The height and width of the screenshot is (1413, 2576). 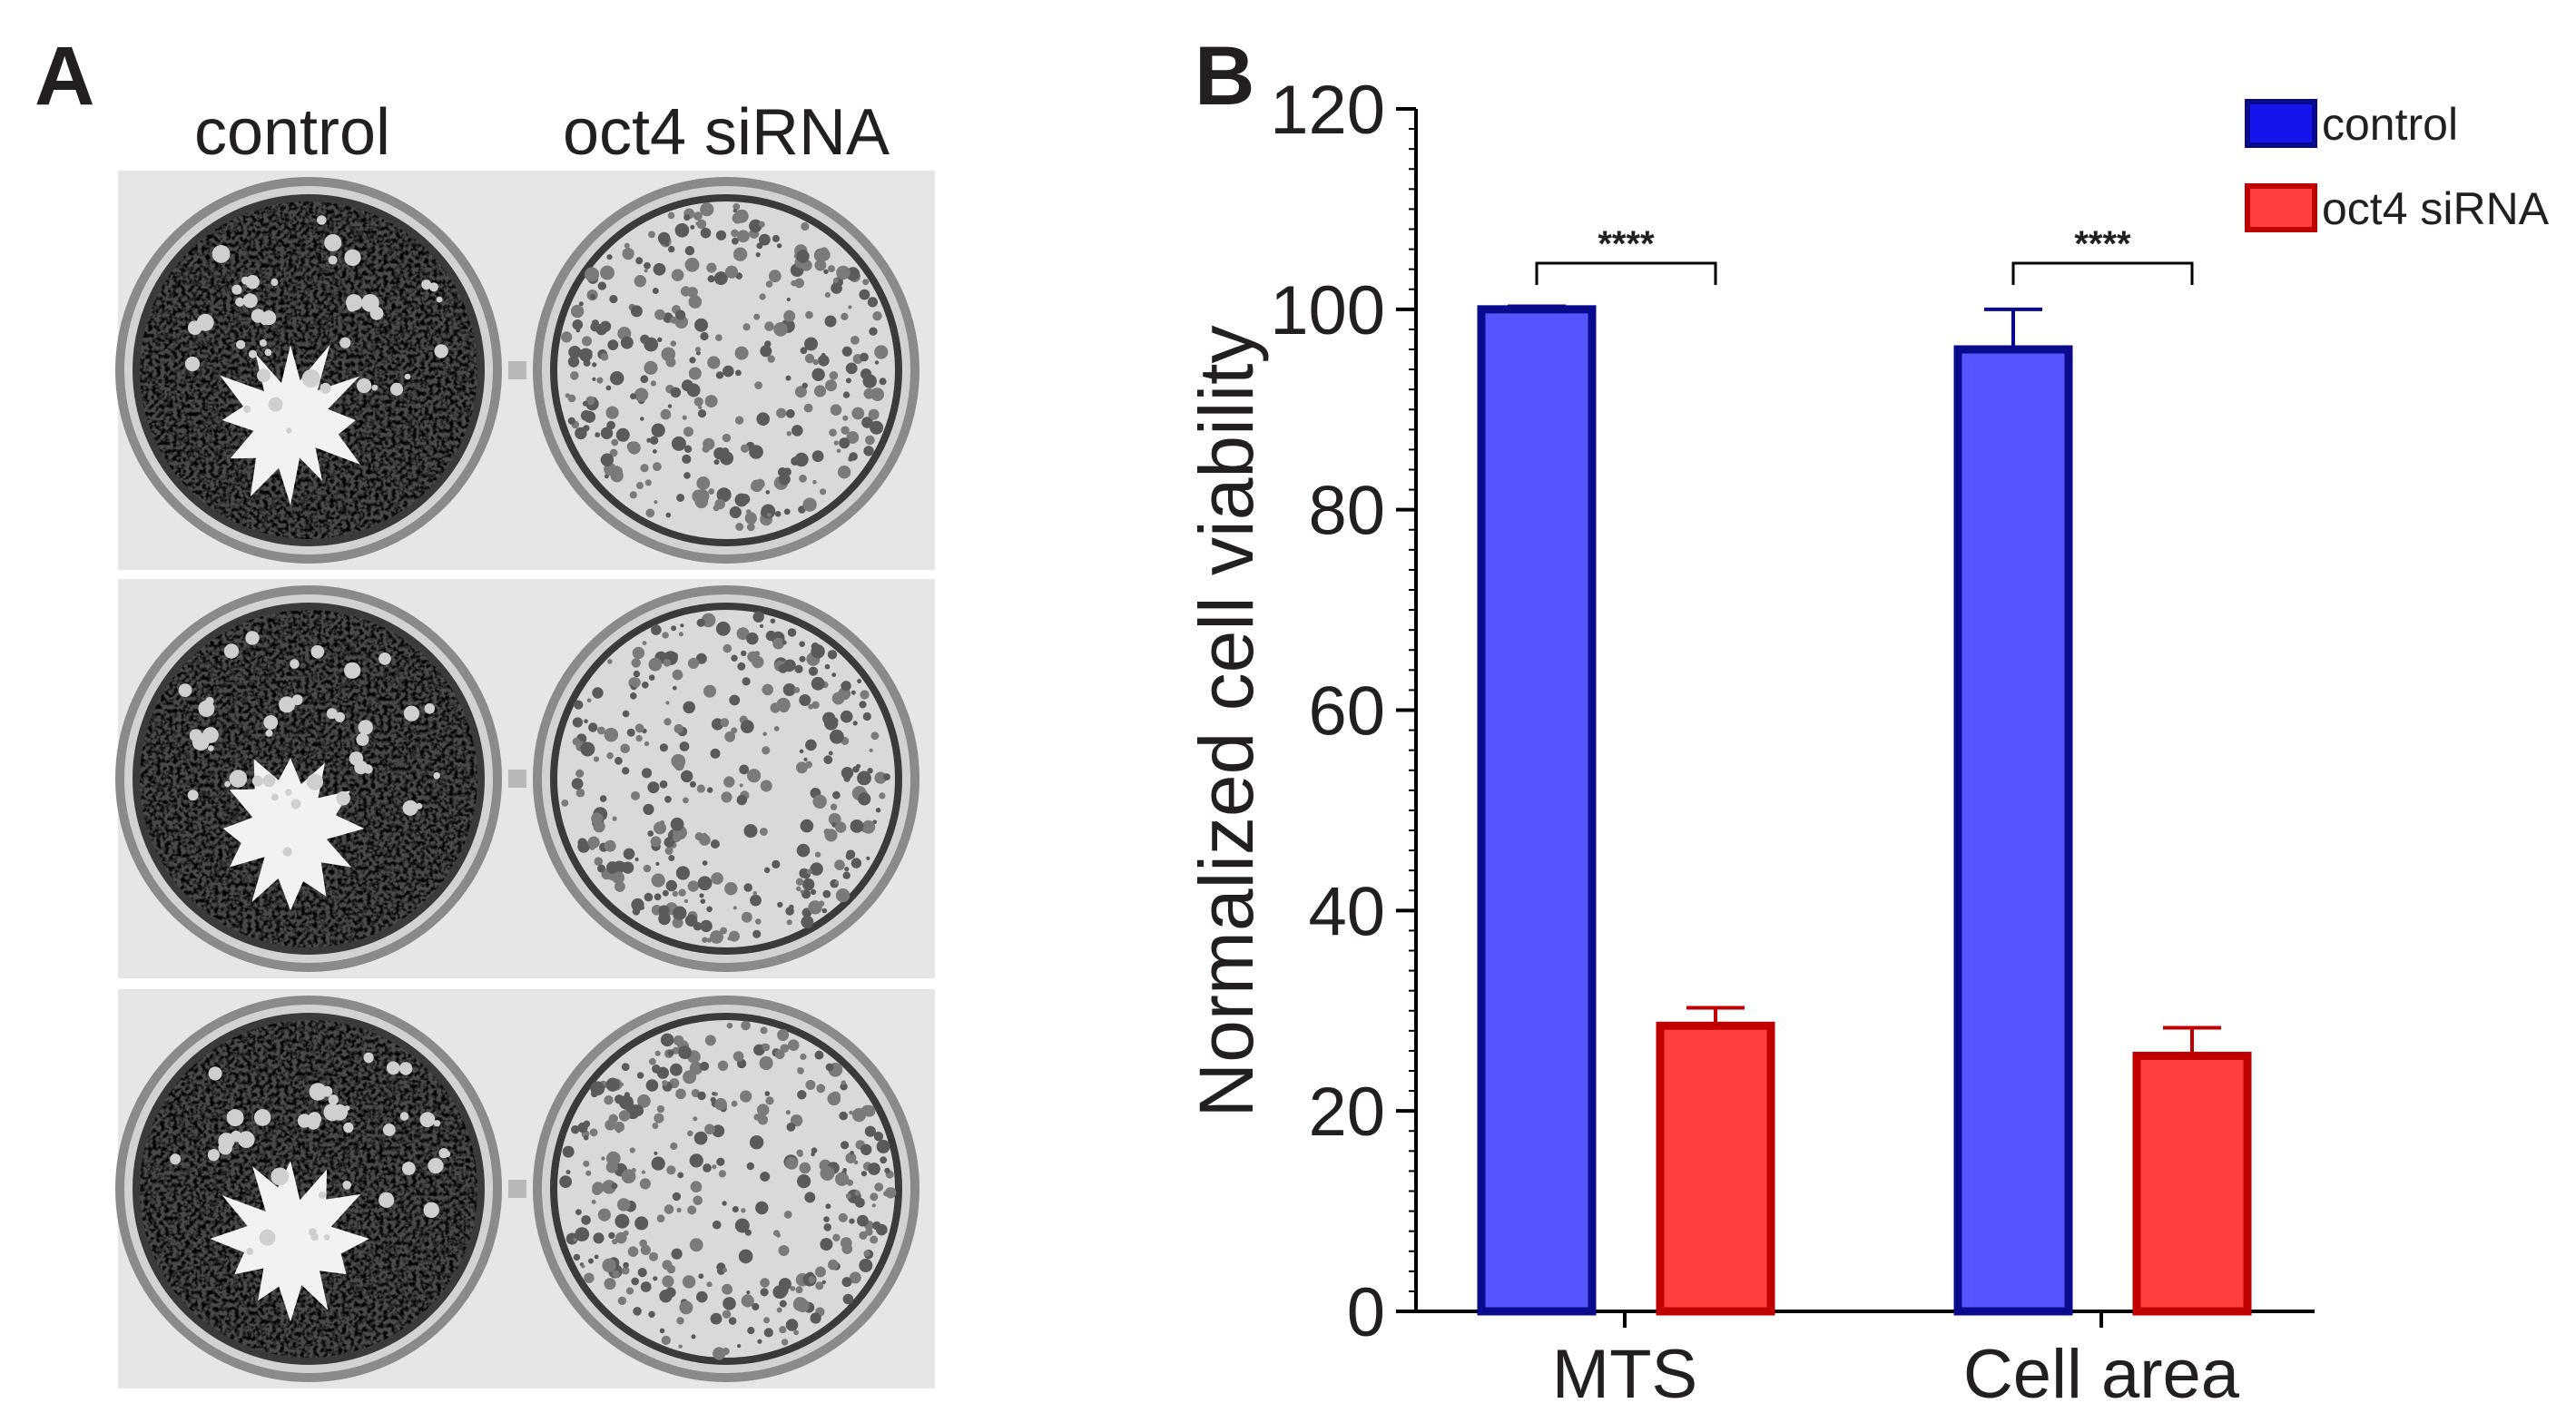 What do you see at coordinates (1346, 1112) in the screenshot?
I see `y-tick-label: 20` at bounding box center [1346, 1112].